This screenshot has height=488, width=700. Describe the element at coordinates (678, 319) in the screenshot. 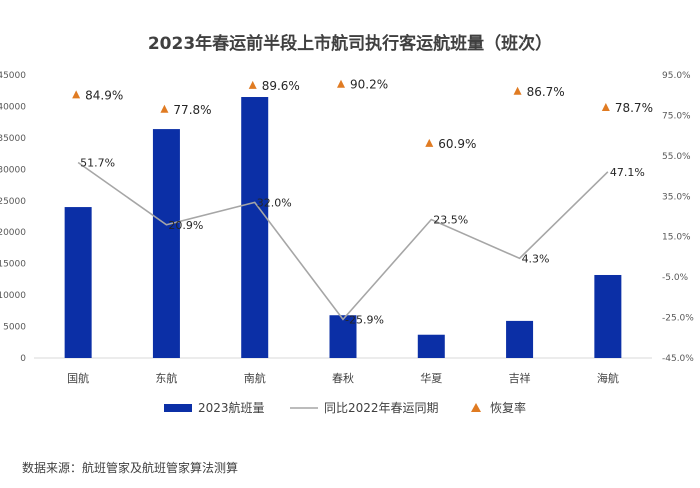

I see `right-tick-label: -25.0%` at that location.